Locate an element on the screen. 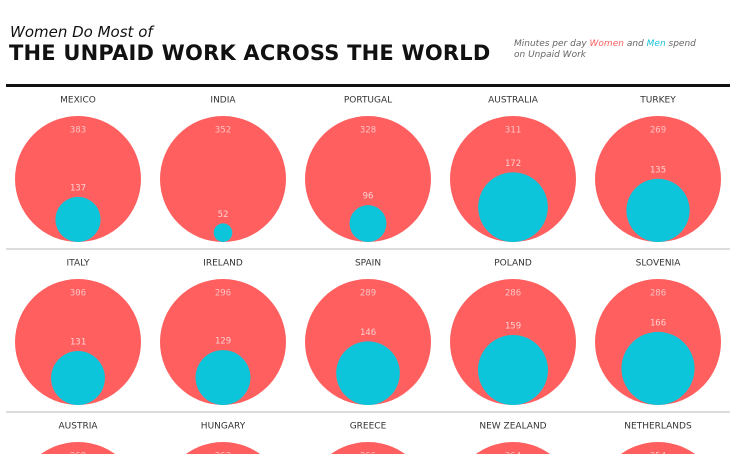  women-value: 254 is located at coordinates (658, 453).